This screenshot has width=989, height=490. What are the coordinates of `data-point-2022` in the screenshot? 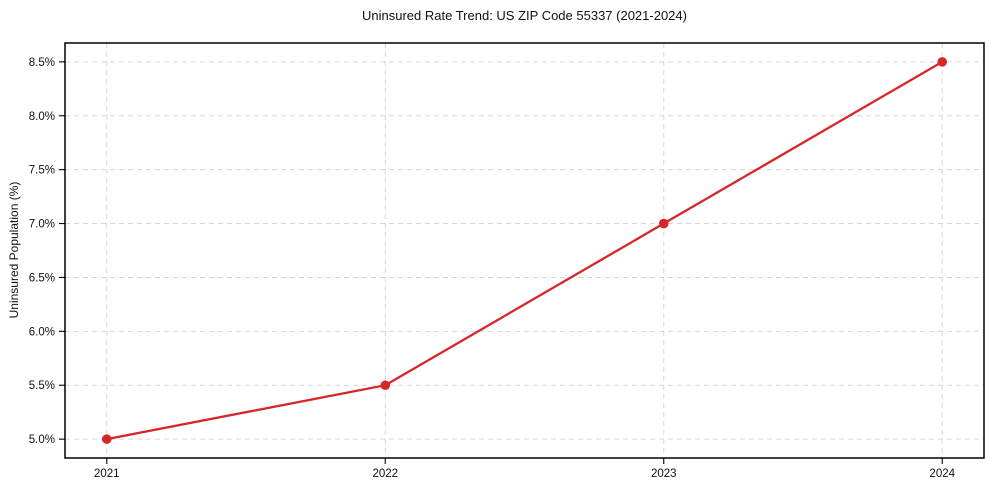 It's located at (385, 385).